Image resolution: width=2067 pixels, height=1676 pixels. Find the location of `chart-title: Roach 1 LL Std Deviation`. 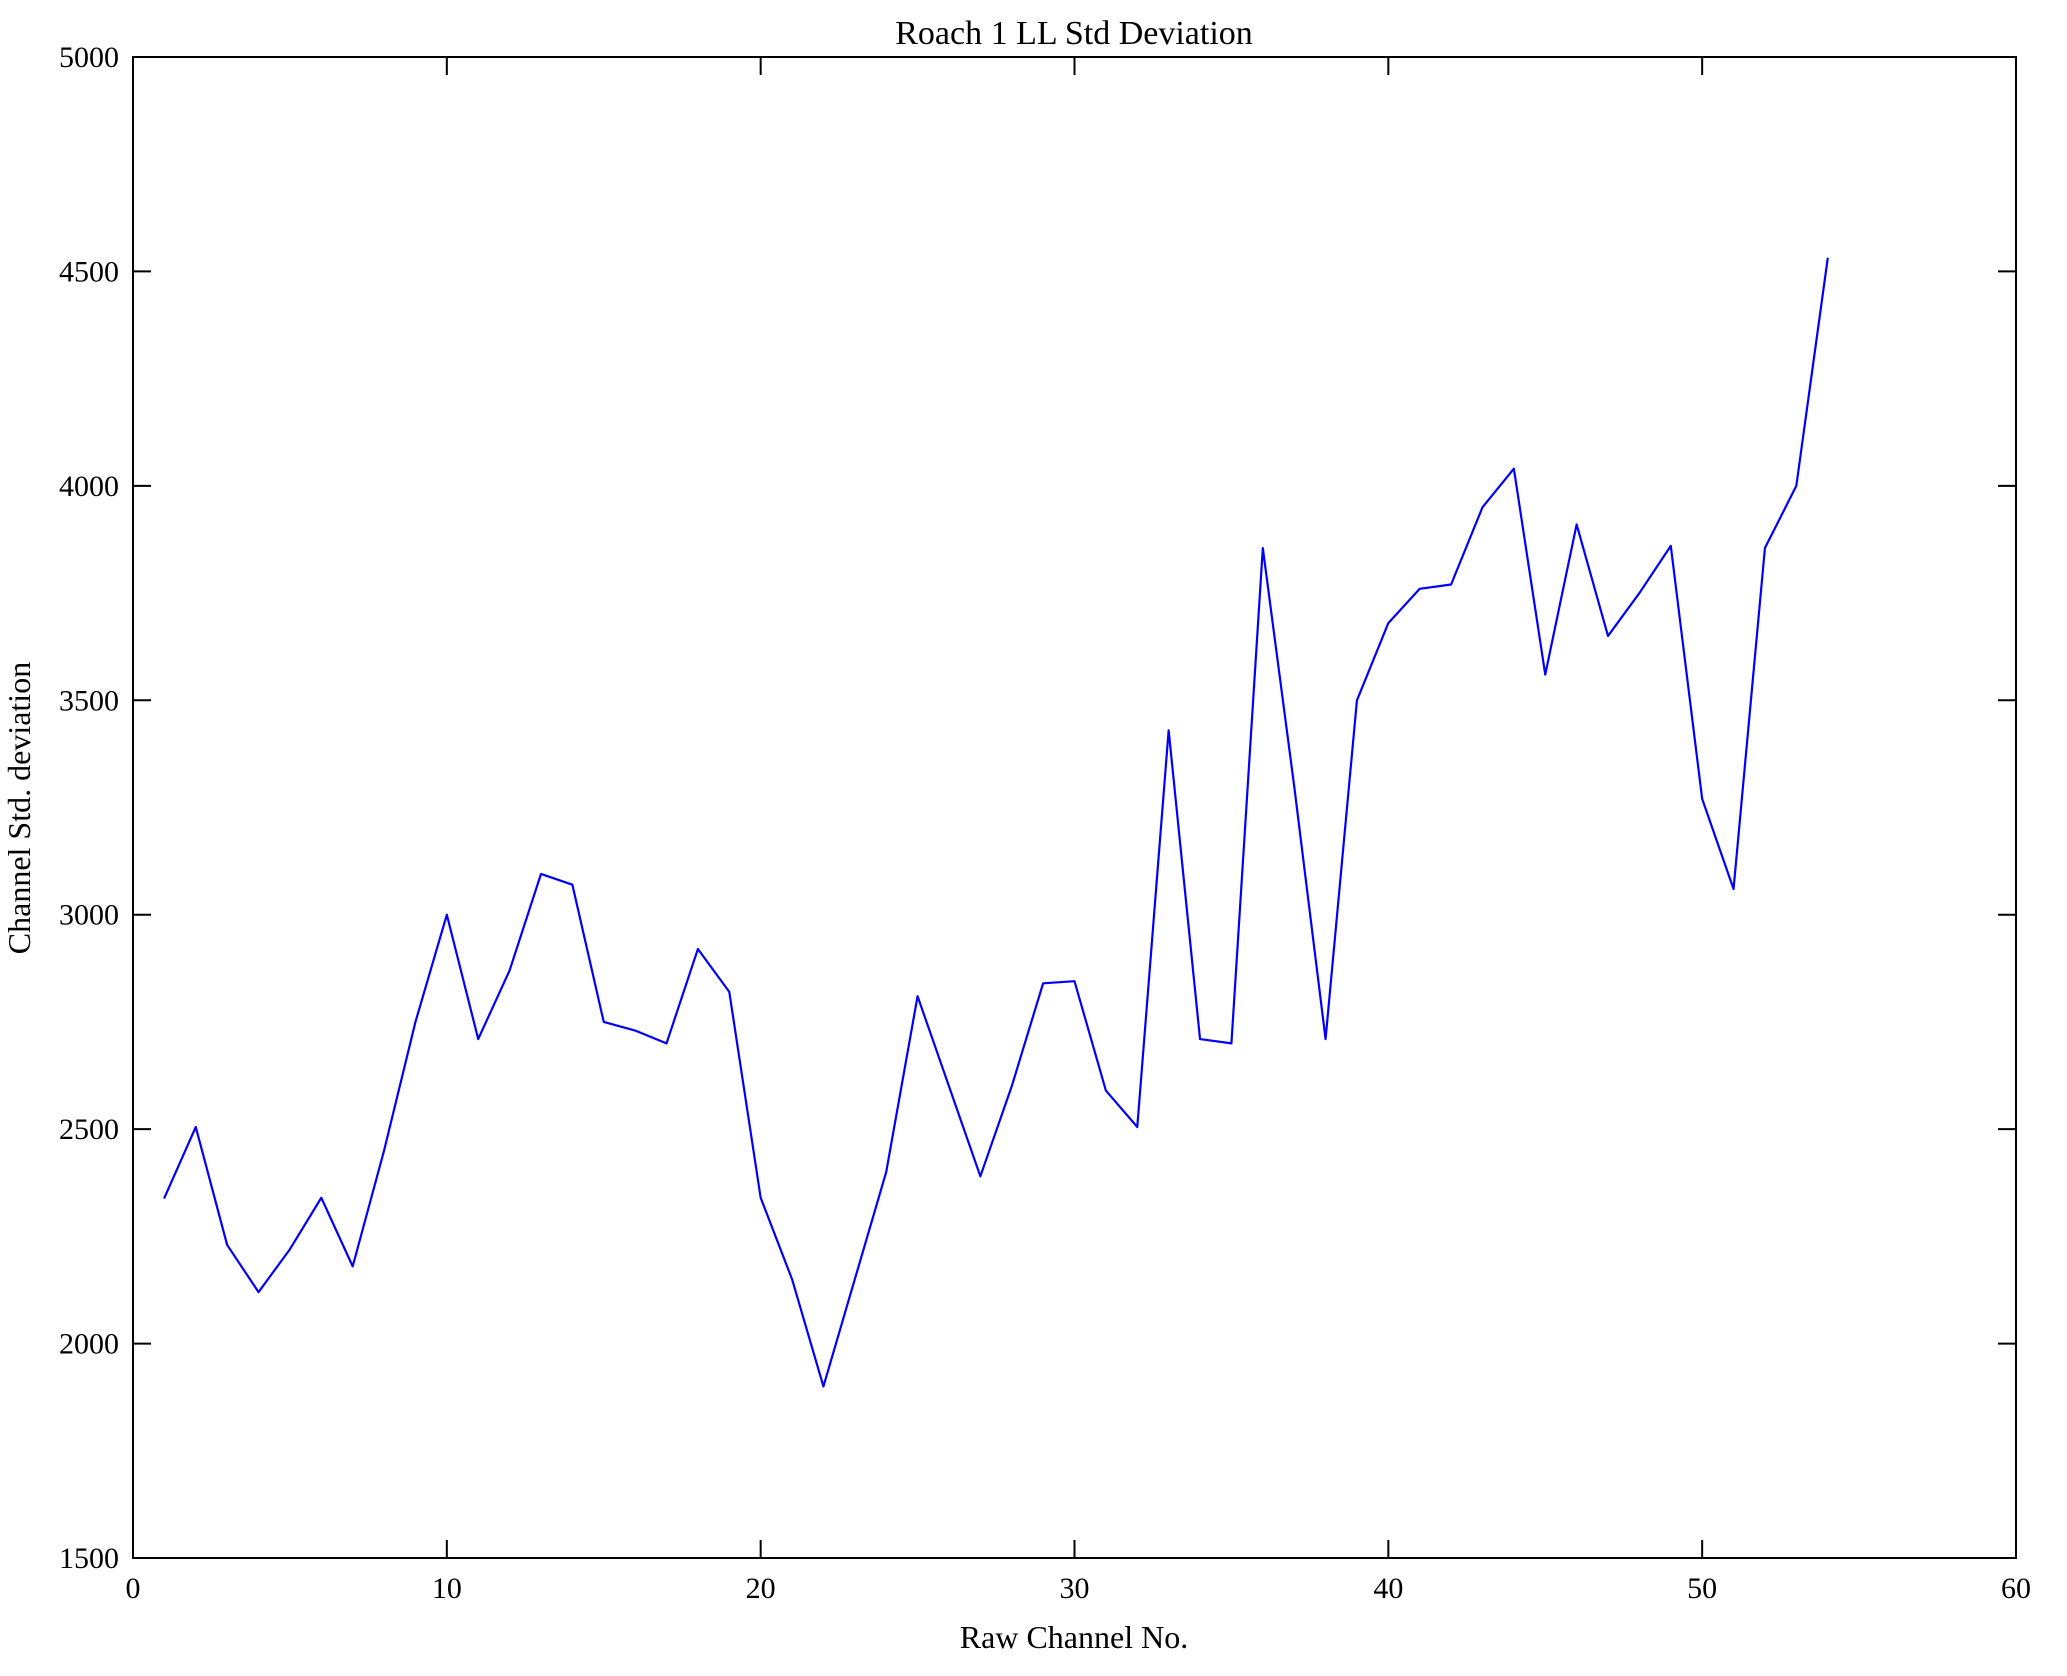

chart-title: Roach 1 LL Std Deviation is located at coordinates (1074, 33).